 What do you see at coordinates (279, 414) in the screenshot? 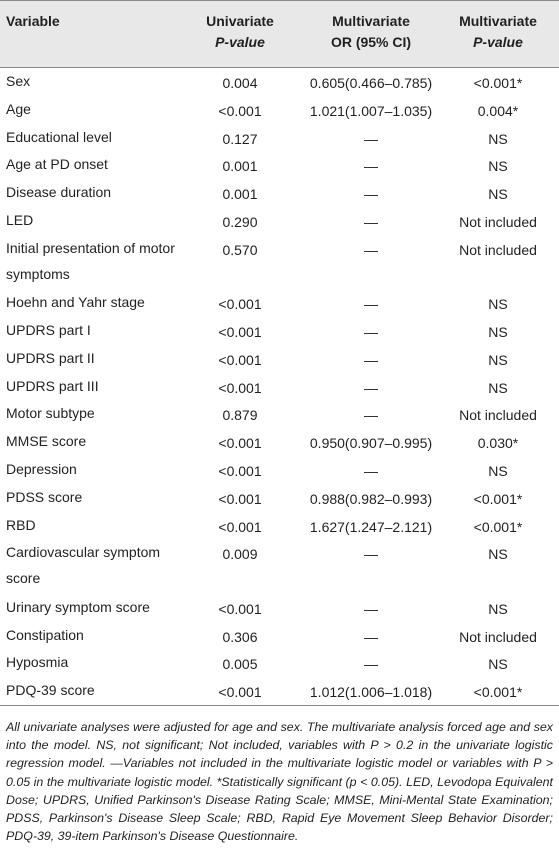
I see `table-row: Motor subtype 0.879 — Not included` at bounding box center [279, 414].